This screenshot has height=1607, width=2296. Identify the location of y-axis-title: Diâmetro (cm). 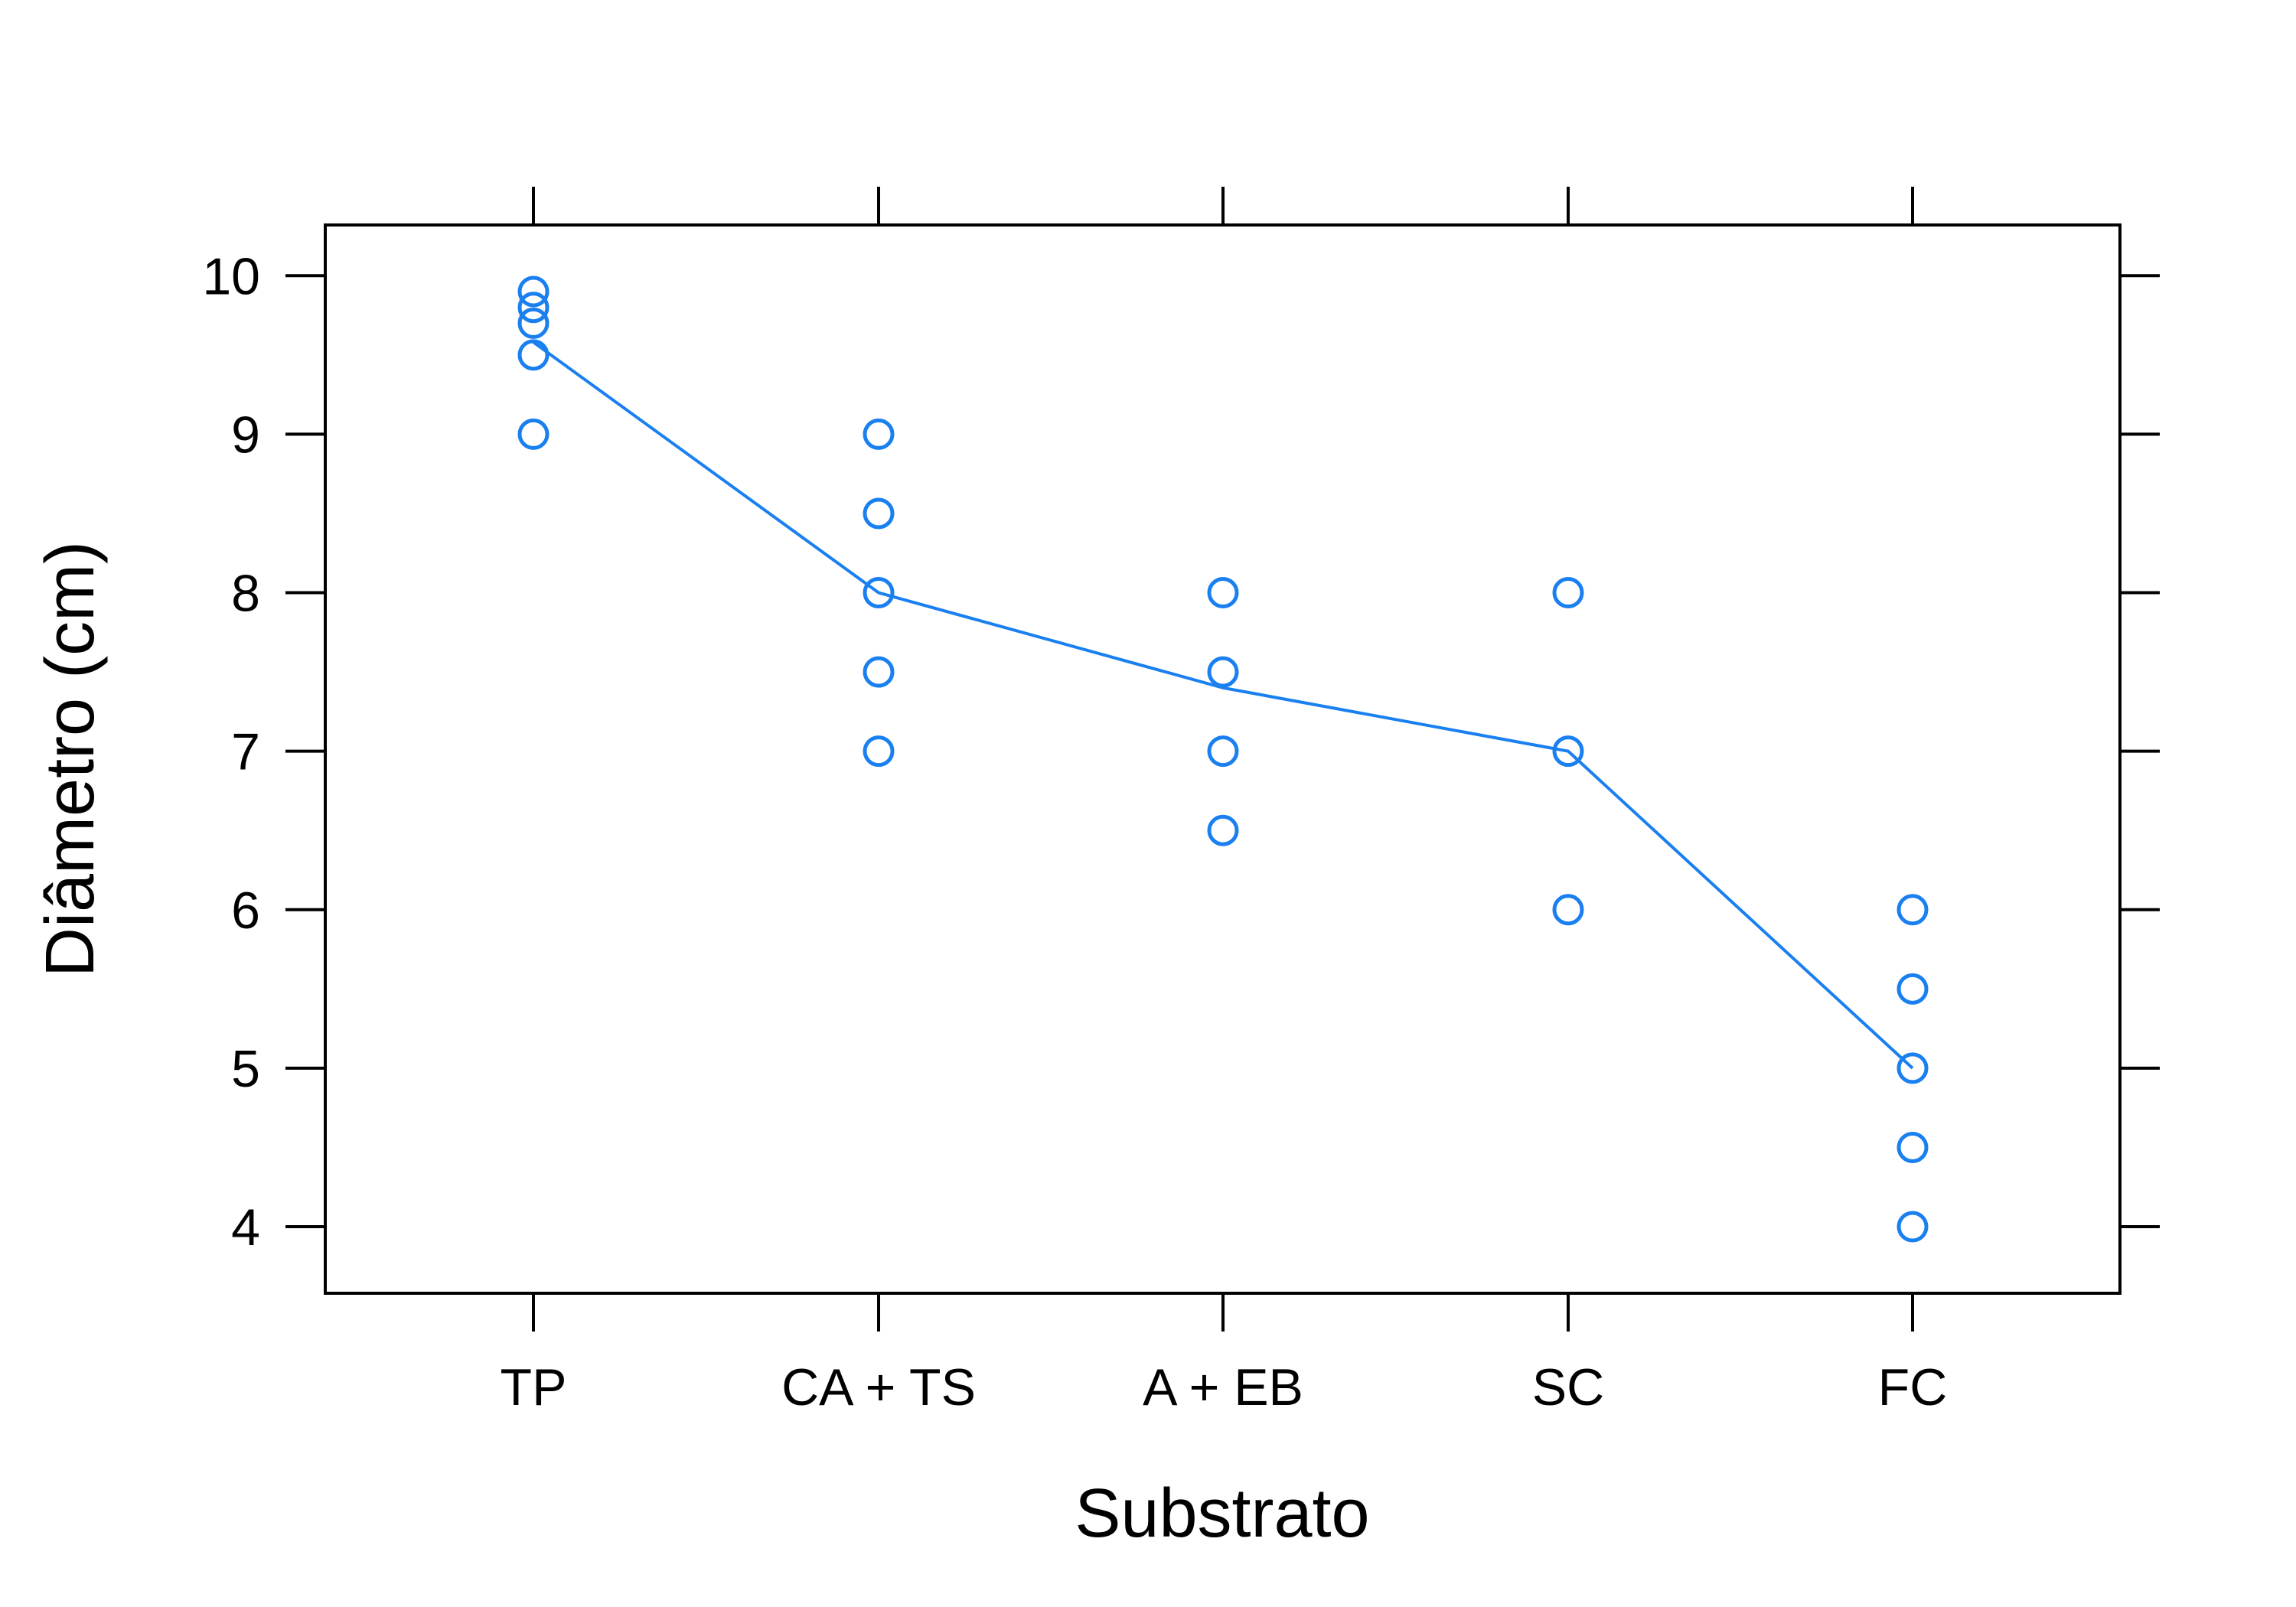
(70, 759).